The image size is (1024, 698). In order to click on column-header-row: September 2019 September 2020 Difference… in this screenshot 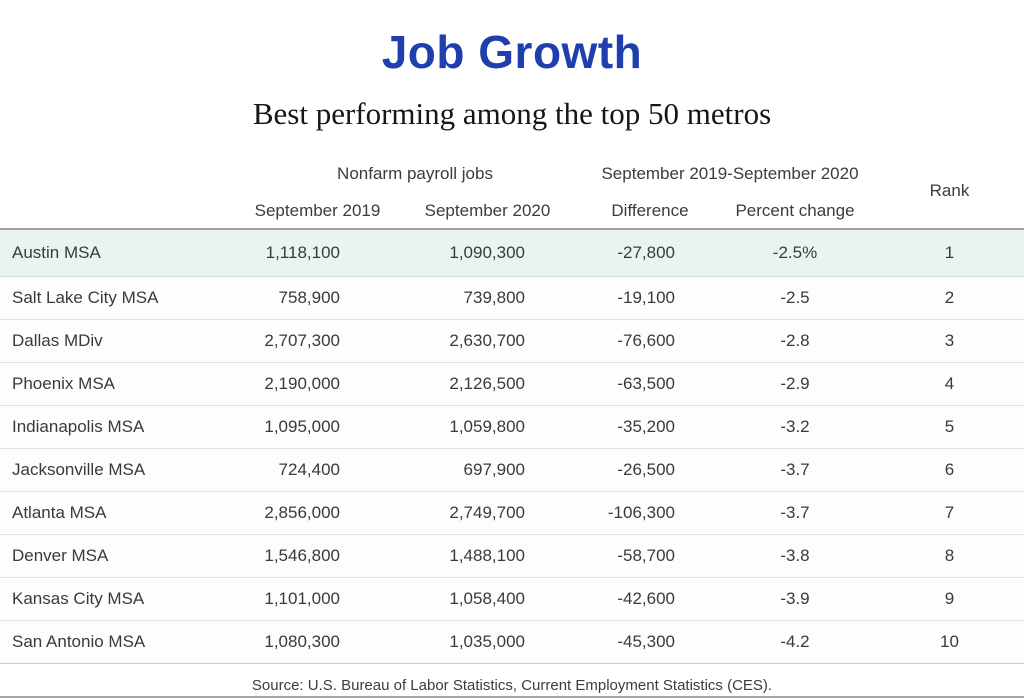, I will do `click(512, 212)`.